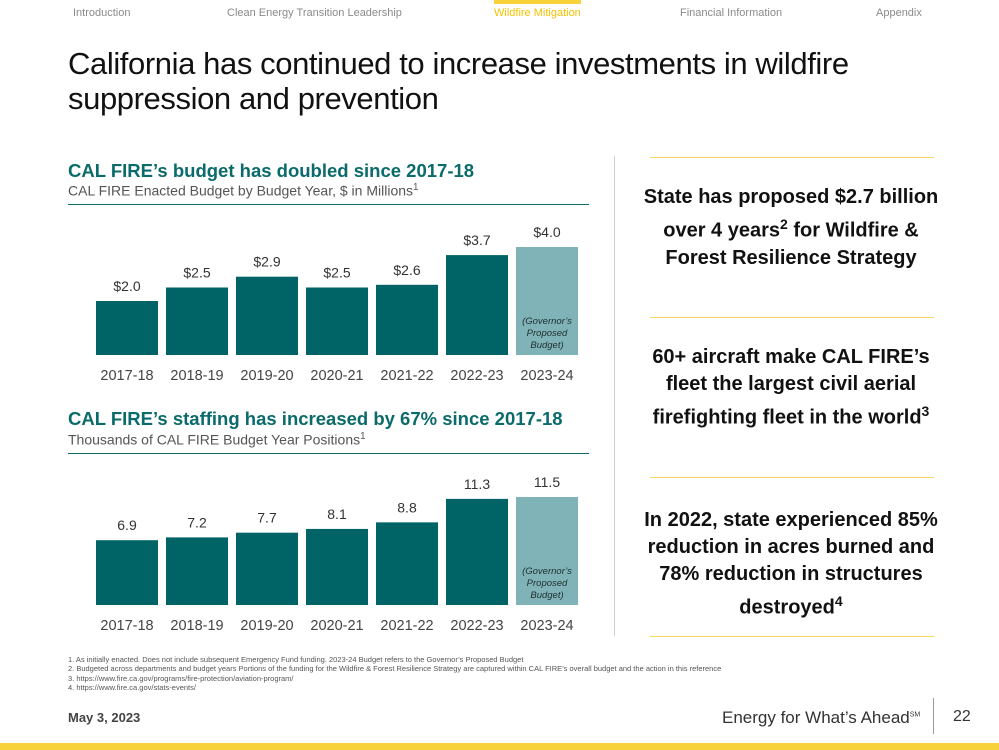 This screenshot has width=999, height=750. Describe the element at coordinates (546, 595) in the screenshot. I see `staffing-proposed-note: Budget)` at that location.